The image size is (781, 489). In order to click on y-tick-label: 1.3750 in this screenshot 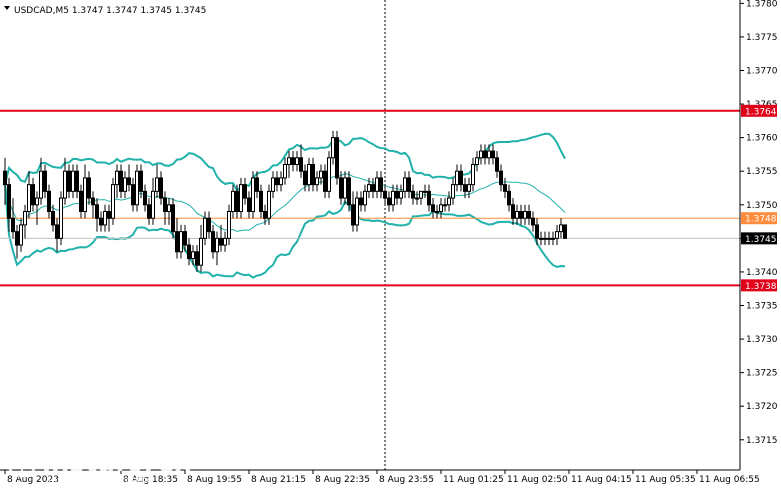, I will do `click(762, 206)`.